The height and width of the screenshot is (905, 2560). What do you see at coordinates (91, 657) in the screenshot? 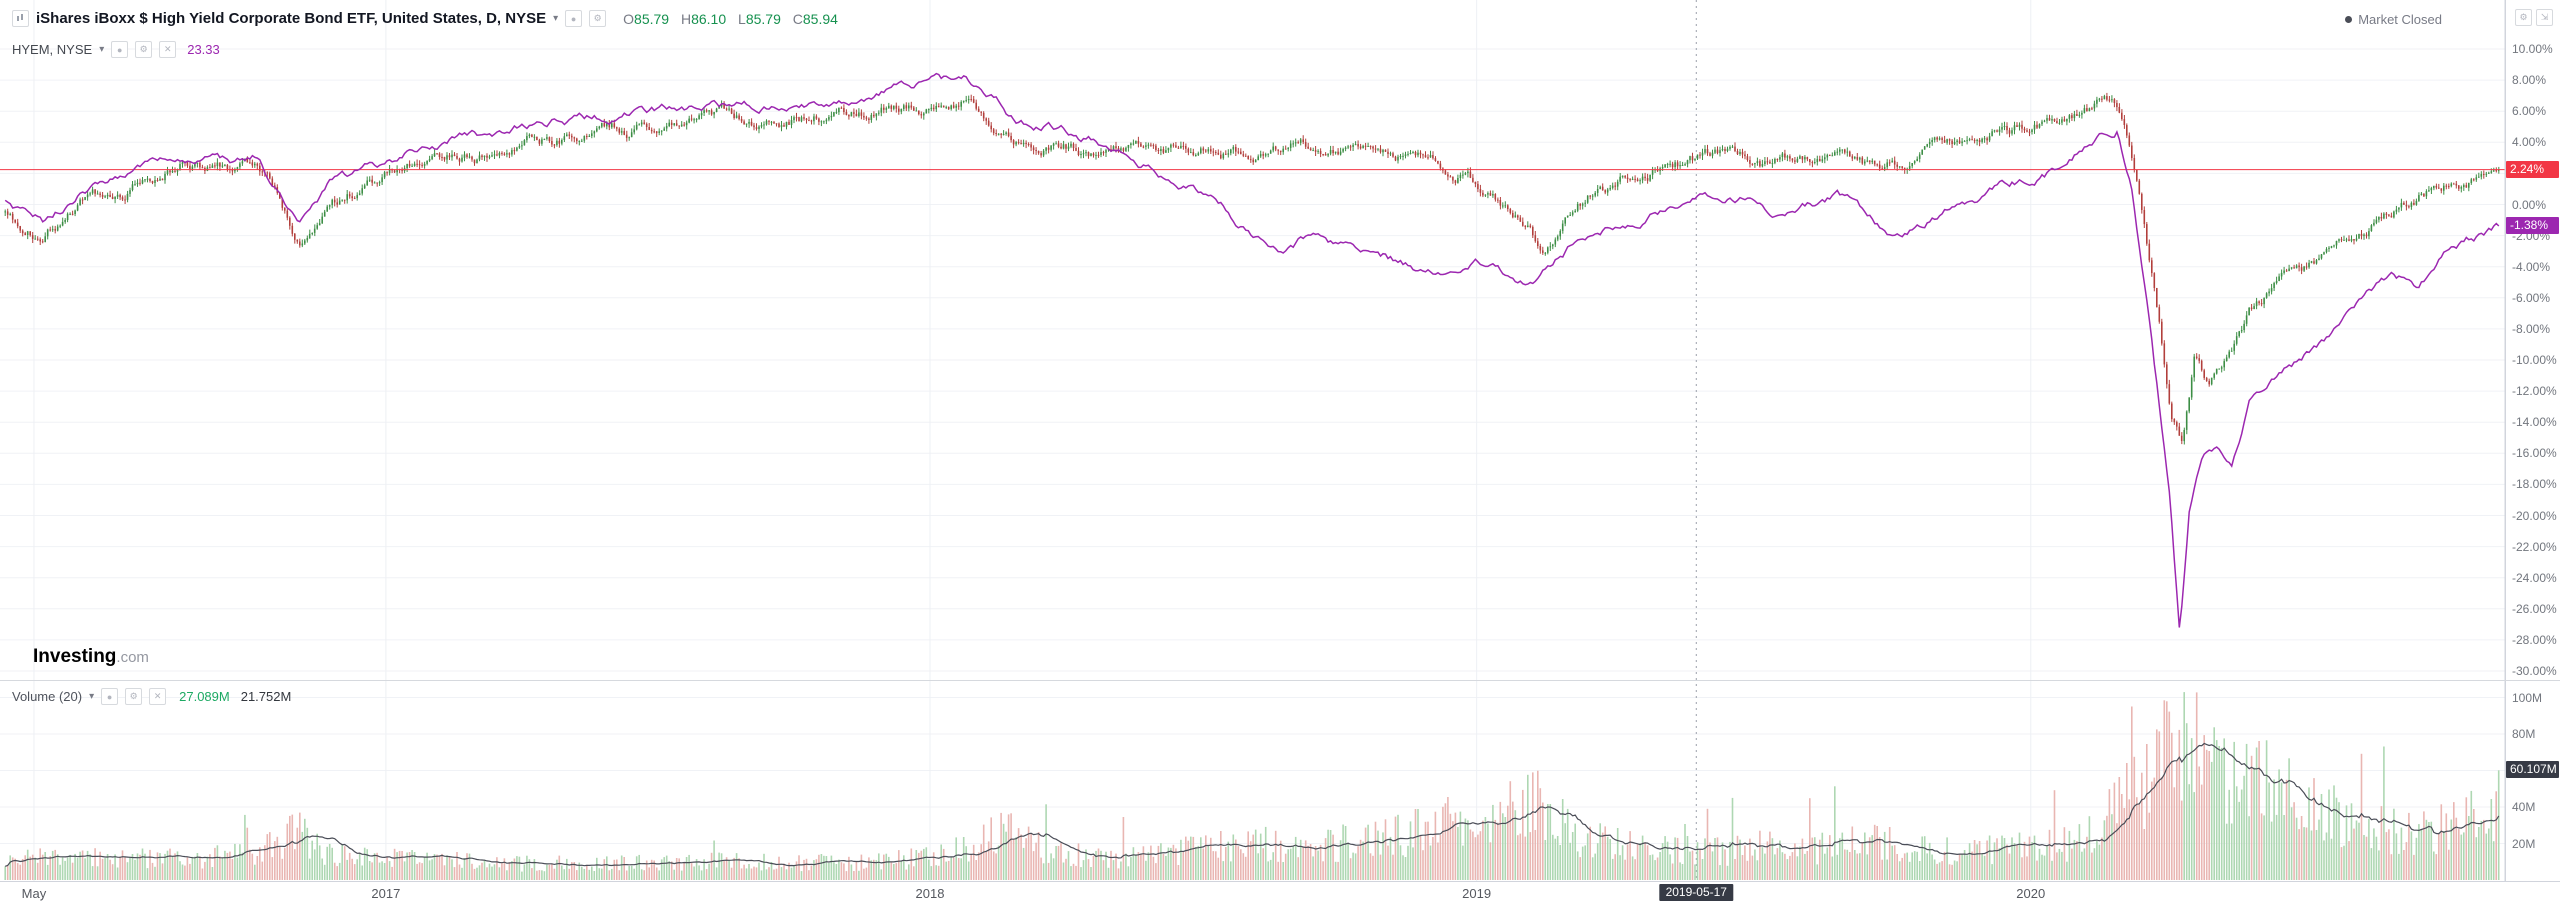
I see `investing-logo: Investing.com` at bounding box center [91, 657].